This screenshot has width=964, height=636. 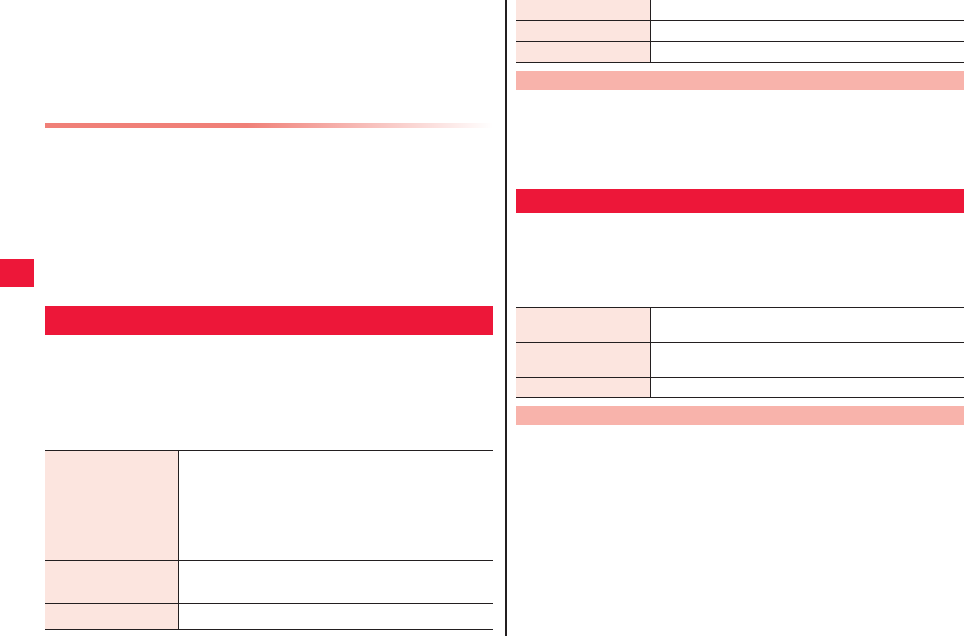 I want to click on left-table, so click(x=269, y=540).